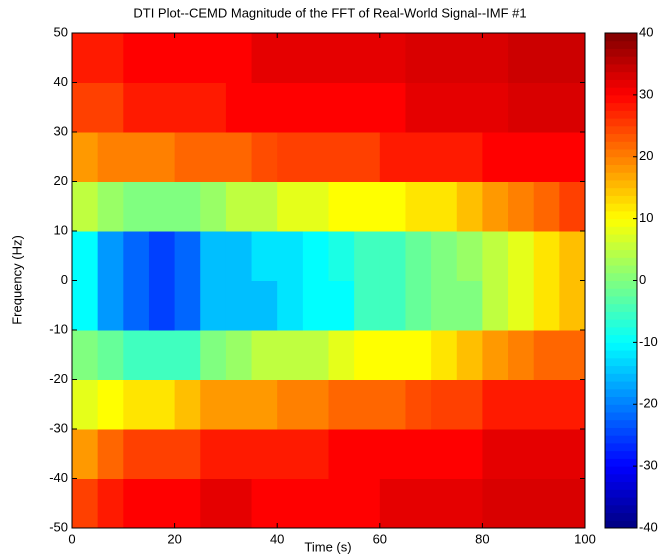 This screenshot has height=559, width=667. I want to click on colorbar-tick-label: -10, so click(648, 341).